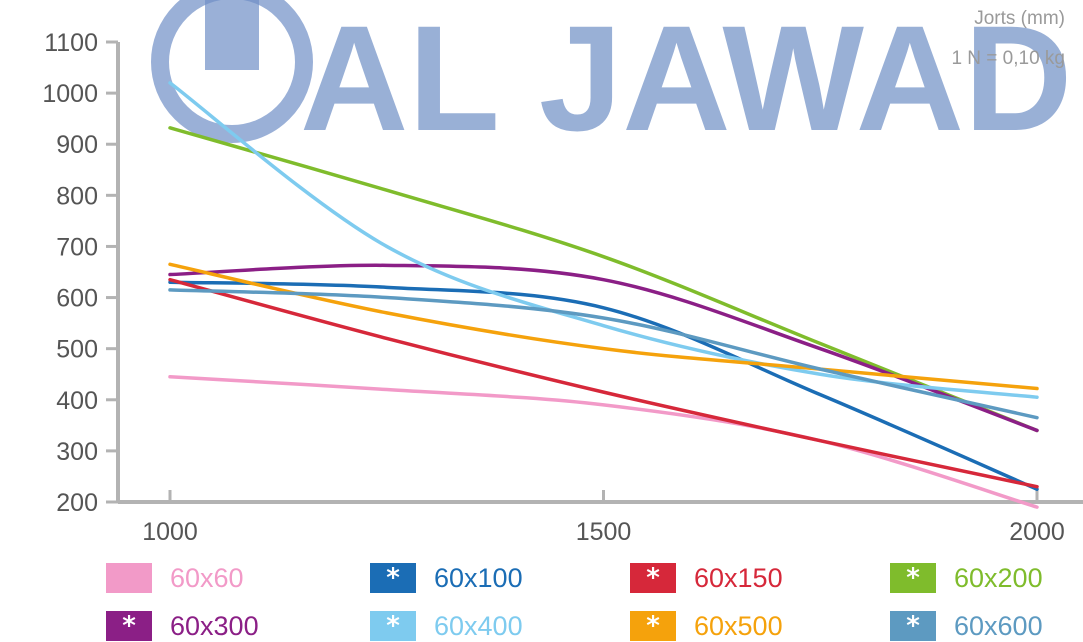 The height and width of the screenshot is (642, 1083). I want to click on legend-label: 60x60, so click(207, 577).